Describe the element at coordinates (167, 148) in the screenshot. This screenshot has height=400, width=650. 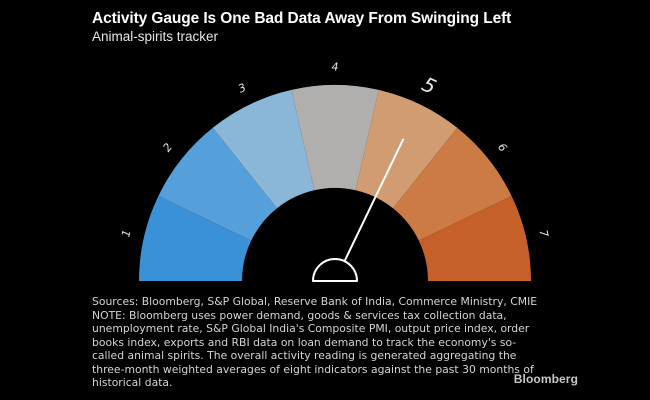
I see `gauge-scale-label-2: 2` at that location.